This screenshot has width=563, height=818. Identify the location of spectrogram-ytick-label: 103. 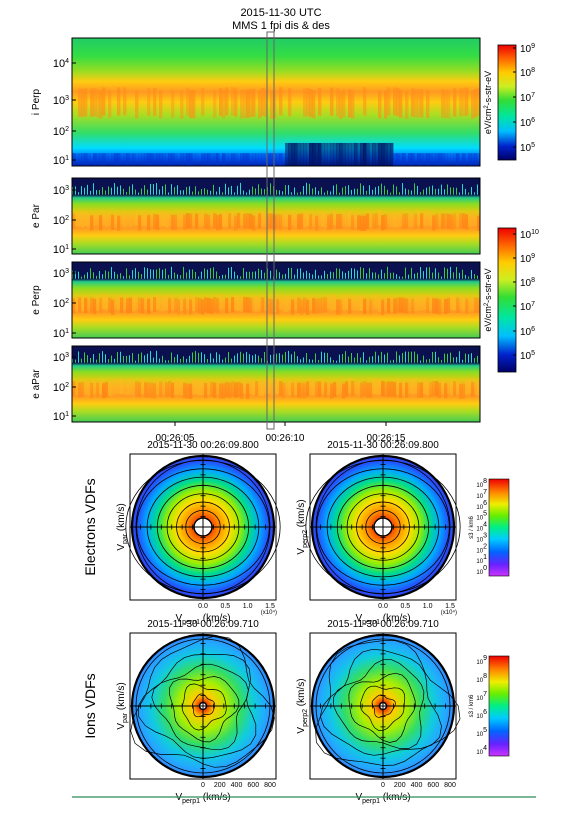
(61, 101).